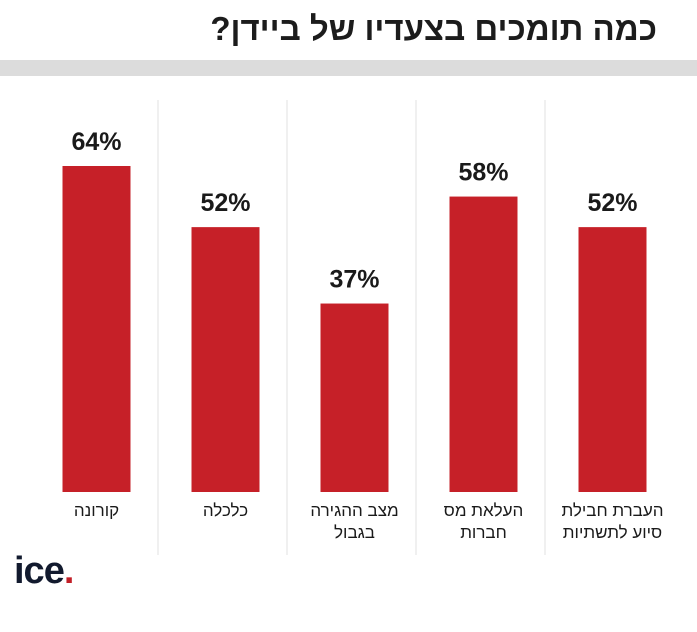  I want to click on category-label: בגבול, so click(354, 532).